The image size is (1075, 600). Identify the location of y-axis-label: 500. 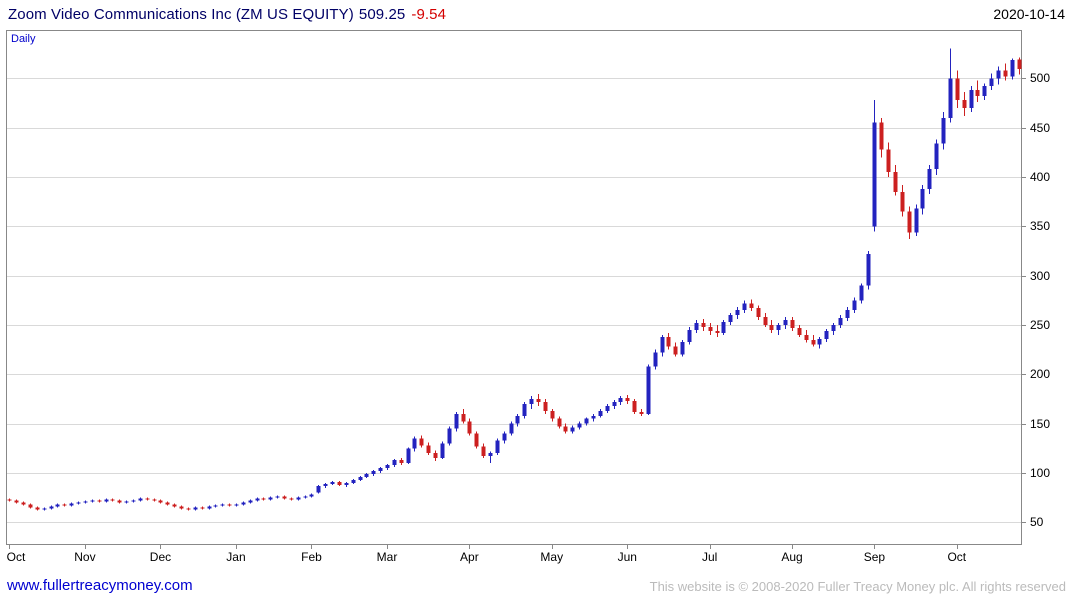
(1040, 78).